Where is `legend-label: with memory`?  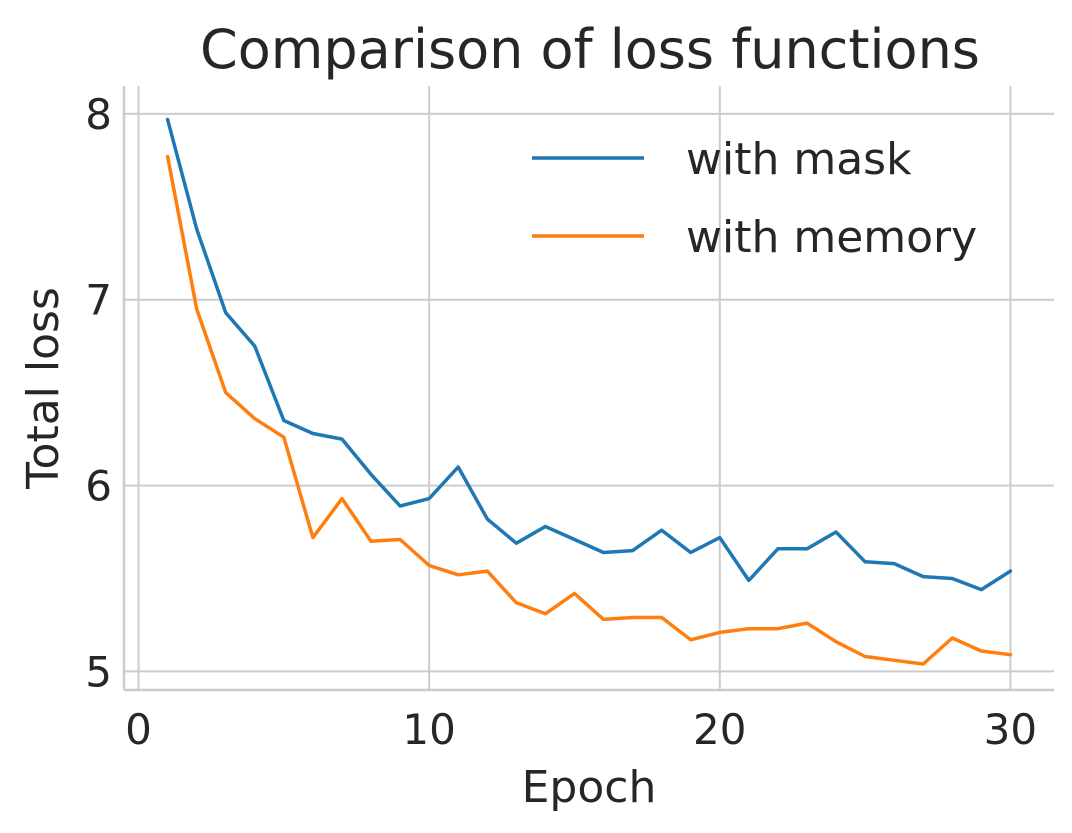
legend-label: with memory is located at coordinates (831, 237).